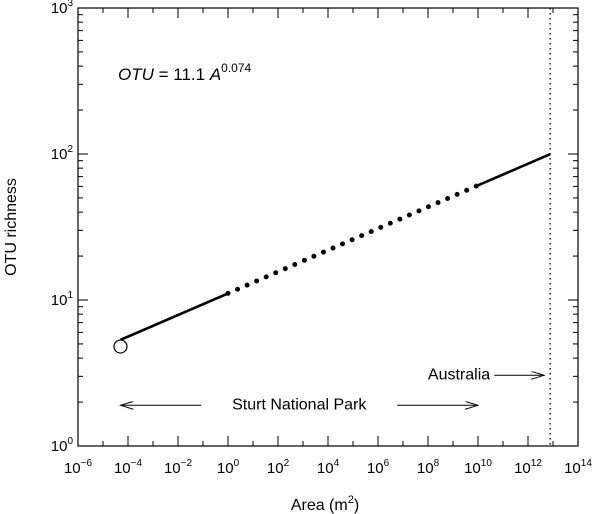 The height and width of the screenshot is (514, 600). I want to click on equation-annotation: OTU = 11.1 A0.074, so click(185, 72).